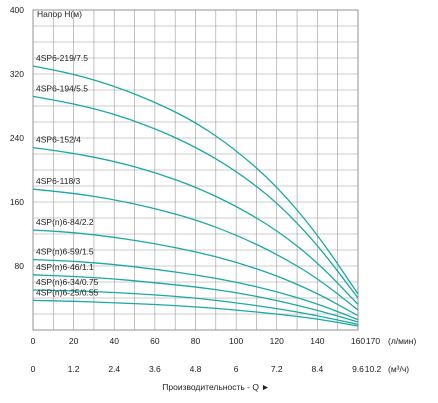 This screenshot has height=403, width=438. Describe the element at coordinates (74, 341) in the screenshot. I see `x-tick-label: 20` at that location.